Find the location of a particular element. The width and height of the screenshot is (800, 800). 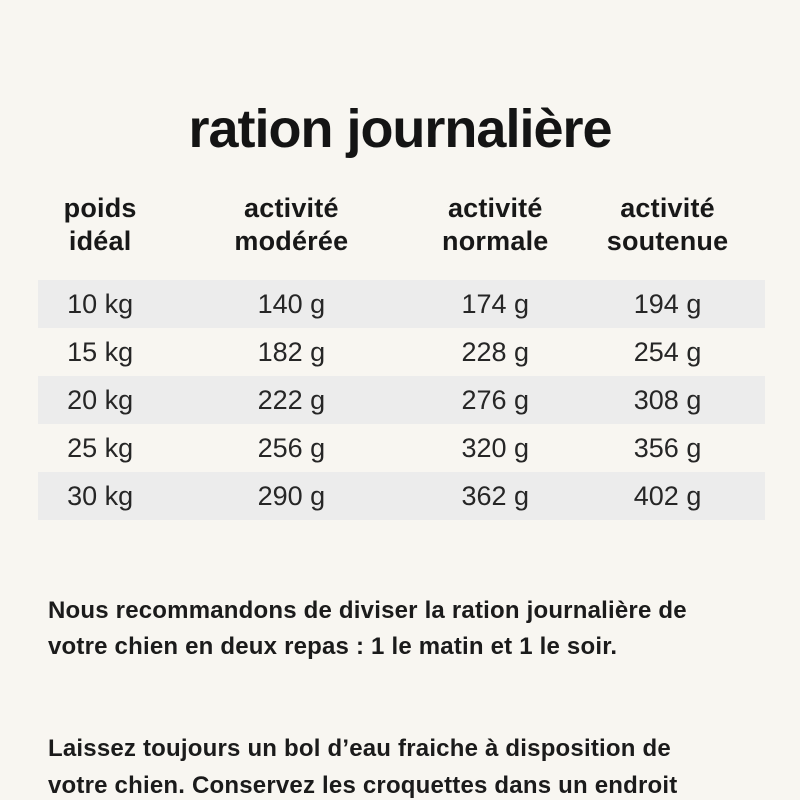

header-cell-poids-ideal: poids idéal is located at coordinates (100, 224).